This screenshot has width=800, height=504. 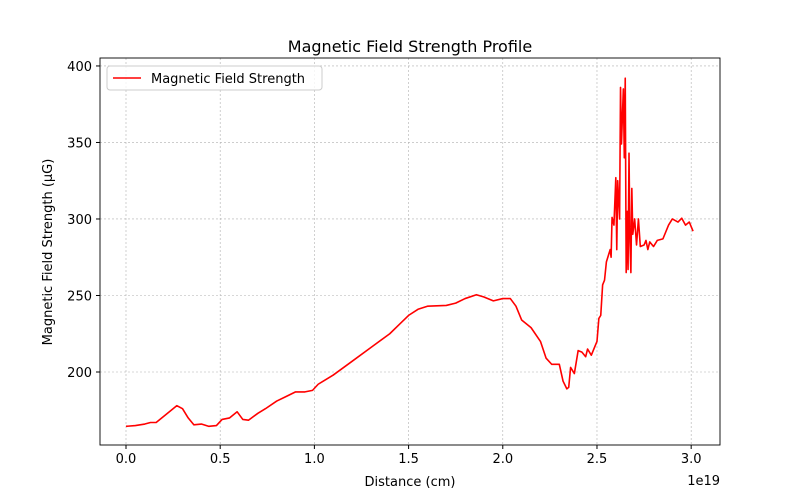 What do you see at coordinates (228, 79) in the screenshot?
I see `legend-label: Magnetic Field Strength` at bounding box center [228, 79].